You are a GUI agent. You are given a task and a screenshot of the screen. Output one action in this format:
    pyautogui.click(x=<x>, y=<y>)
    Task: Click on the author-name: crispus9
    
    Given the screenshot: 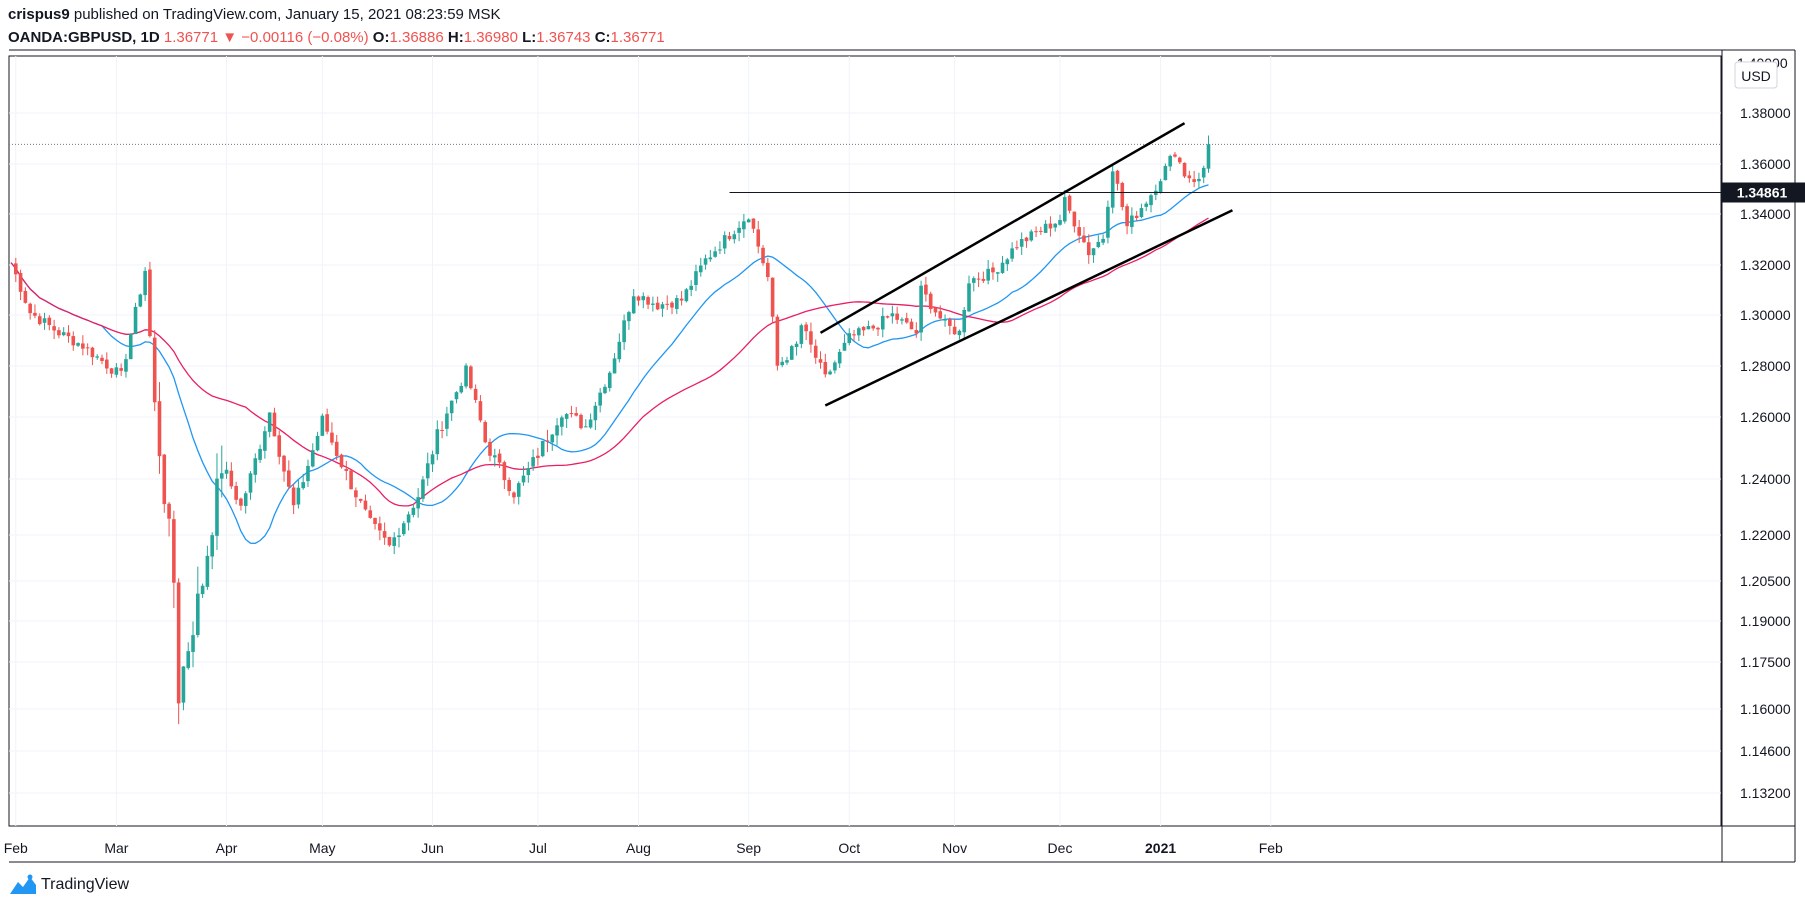 What is the action you would take?
    pyautogui.click(x=39, y=14)
    